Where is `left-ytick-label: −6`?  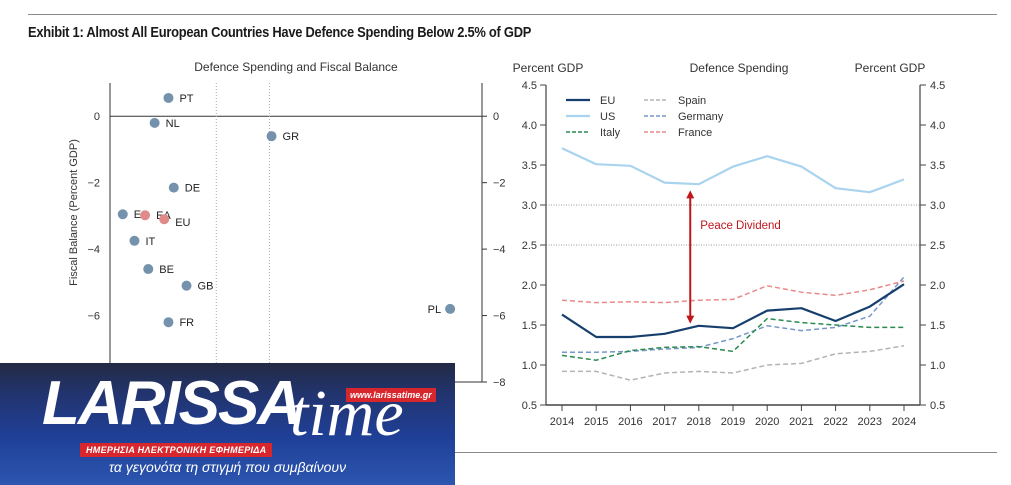
left-ytick-label: −6 is located at coordinates (93, 317).